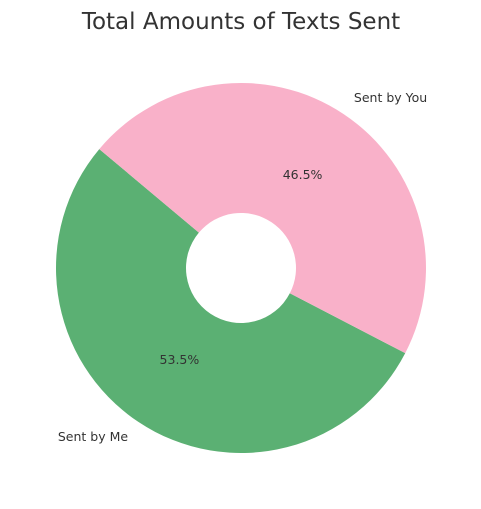 This screenshot has width=481, height=509. What do you see at coordinates (240, 22) in the screenshot?
I see `chart-title: Total Amounts of Texts Sent` at bounding box center [240, 22].